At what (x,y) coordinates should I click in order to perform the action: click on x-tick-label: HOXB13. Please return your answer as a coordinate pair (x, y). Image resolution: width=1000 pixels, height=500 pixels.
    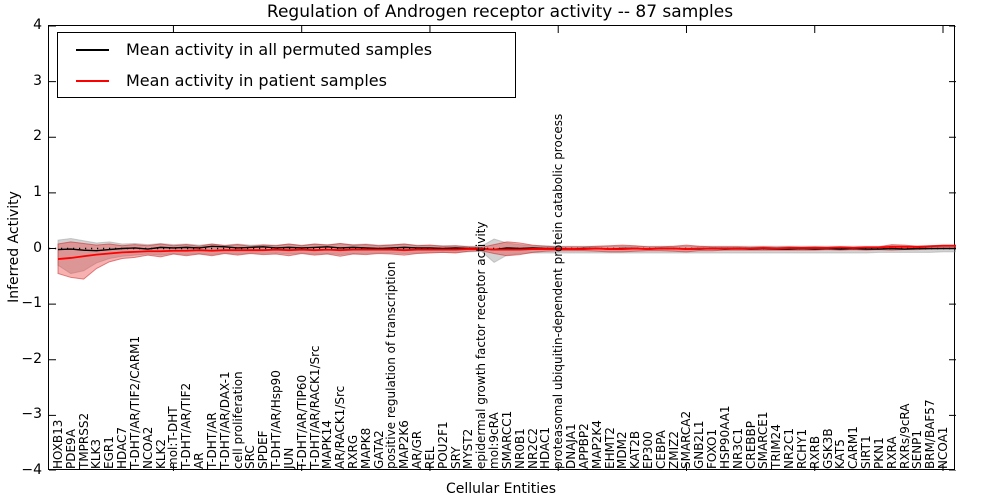
    Looking at the image, I should click on (58, 444).